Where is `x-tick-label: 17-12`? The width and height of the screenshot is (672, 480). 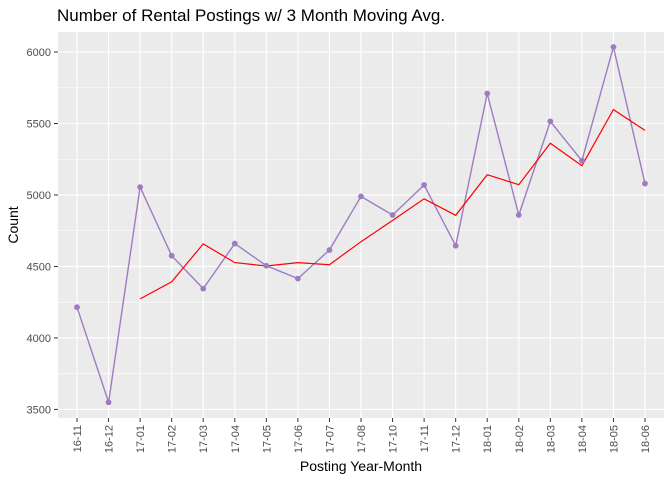
x-tick-label: 17-12 is located at coordinates (457, 439).